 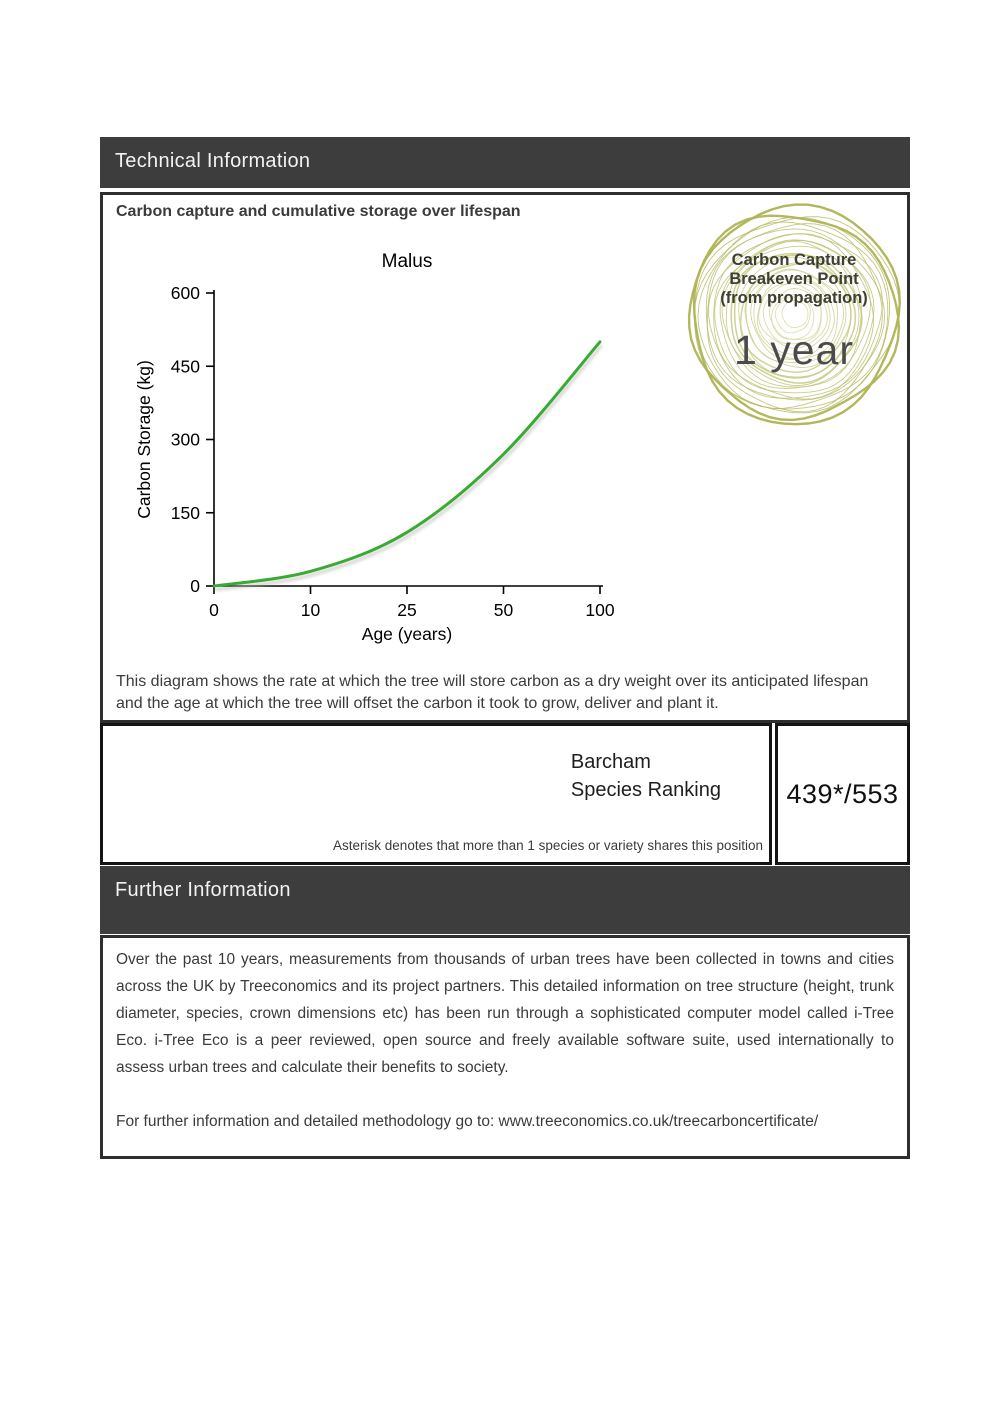 I want to click on technical-information-title: Technical Information, so click(x=213, y=161).